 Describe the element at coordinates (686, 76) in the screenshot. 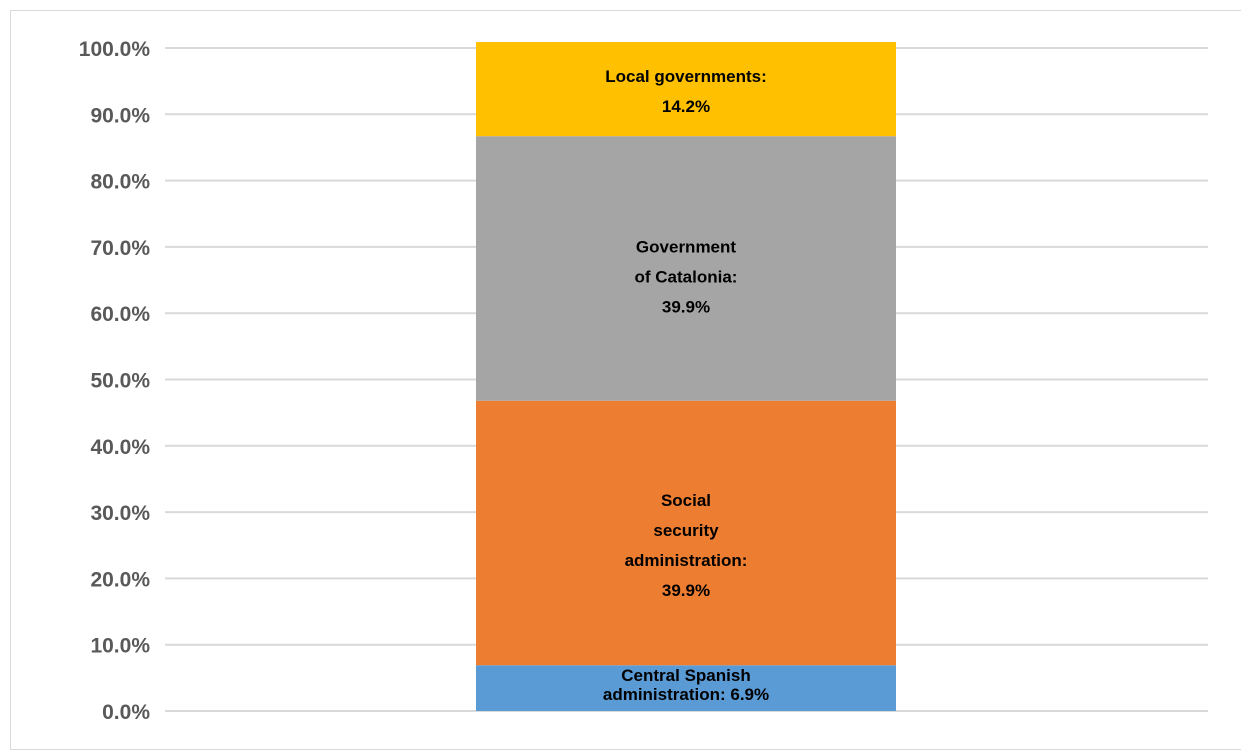

I see `segment-label-line: Local governments:` at that location.